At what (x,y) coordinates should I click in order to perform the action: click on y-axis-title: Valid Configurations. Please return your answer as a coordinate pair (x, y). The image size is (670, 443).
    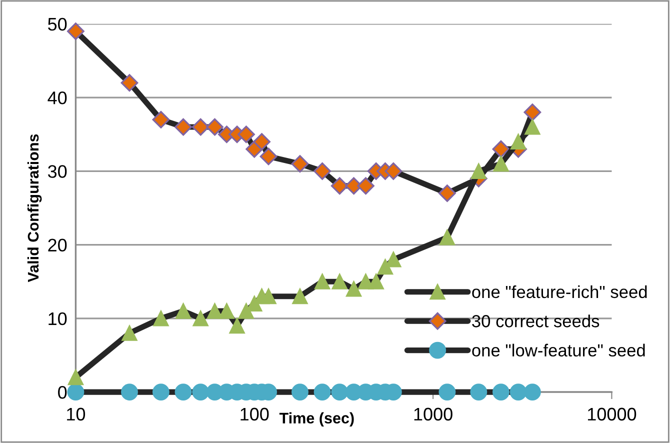
    Looking at the image, I should click on (34, 208).